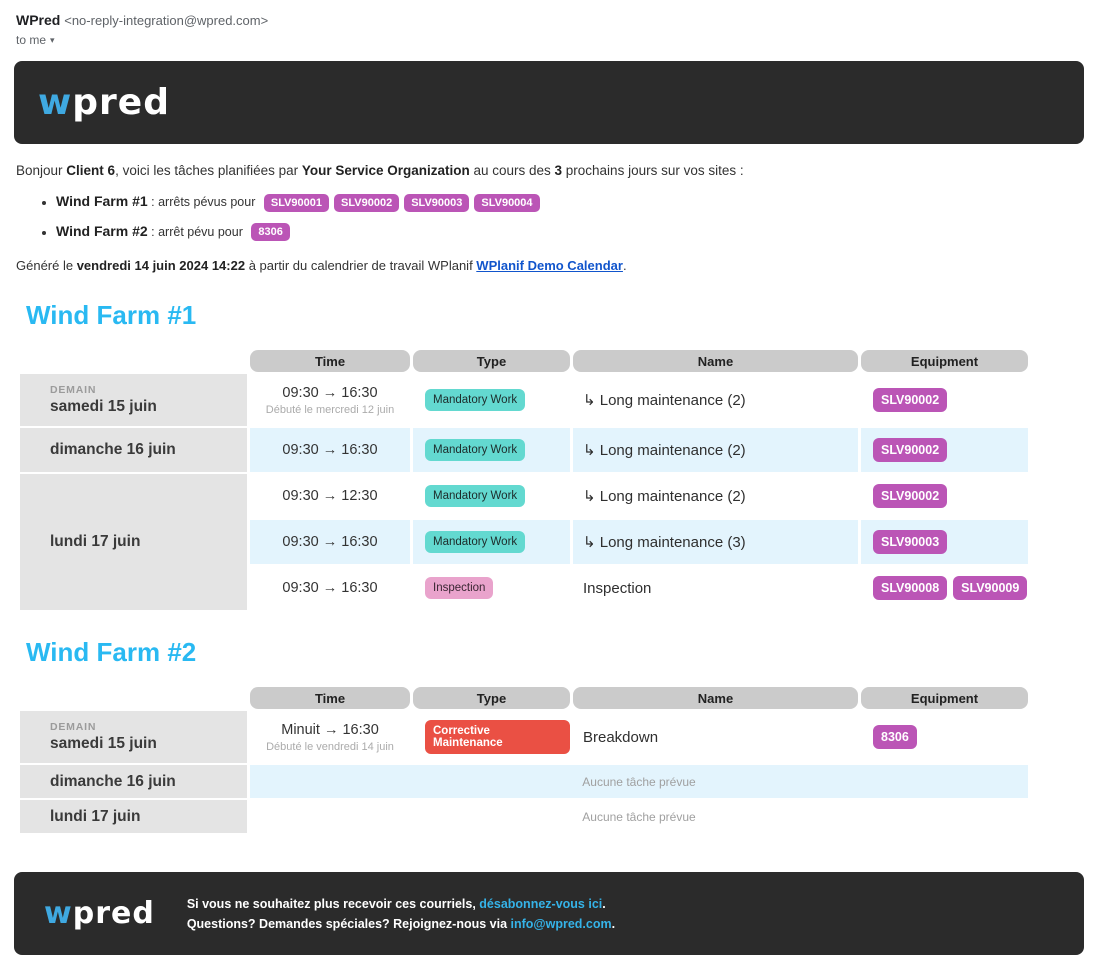 This screenshot has width=1098, height=969. I want to click on date-cell: lundi 17 juin, so click(133, 817).